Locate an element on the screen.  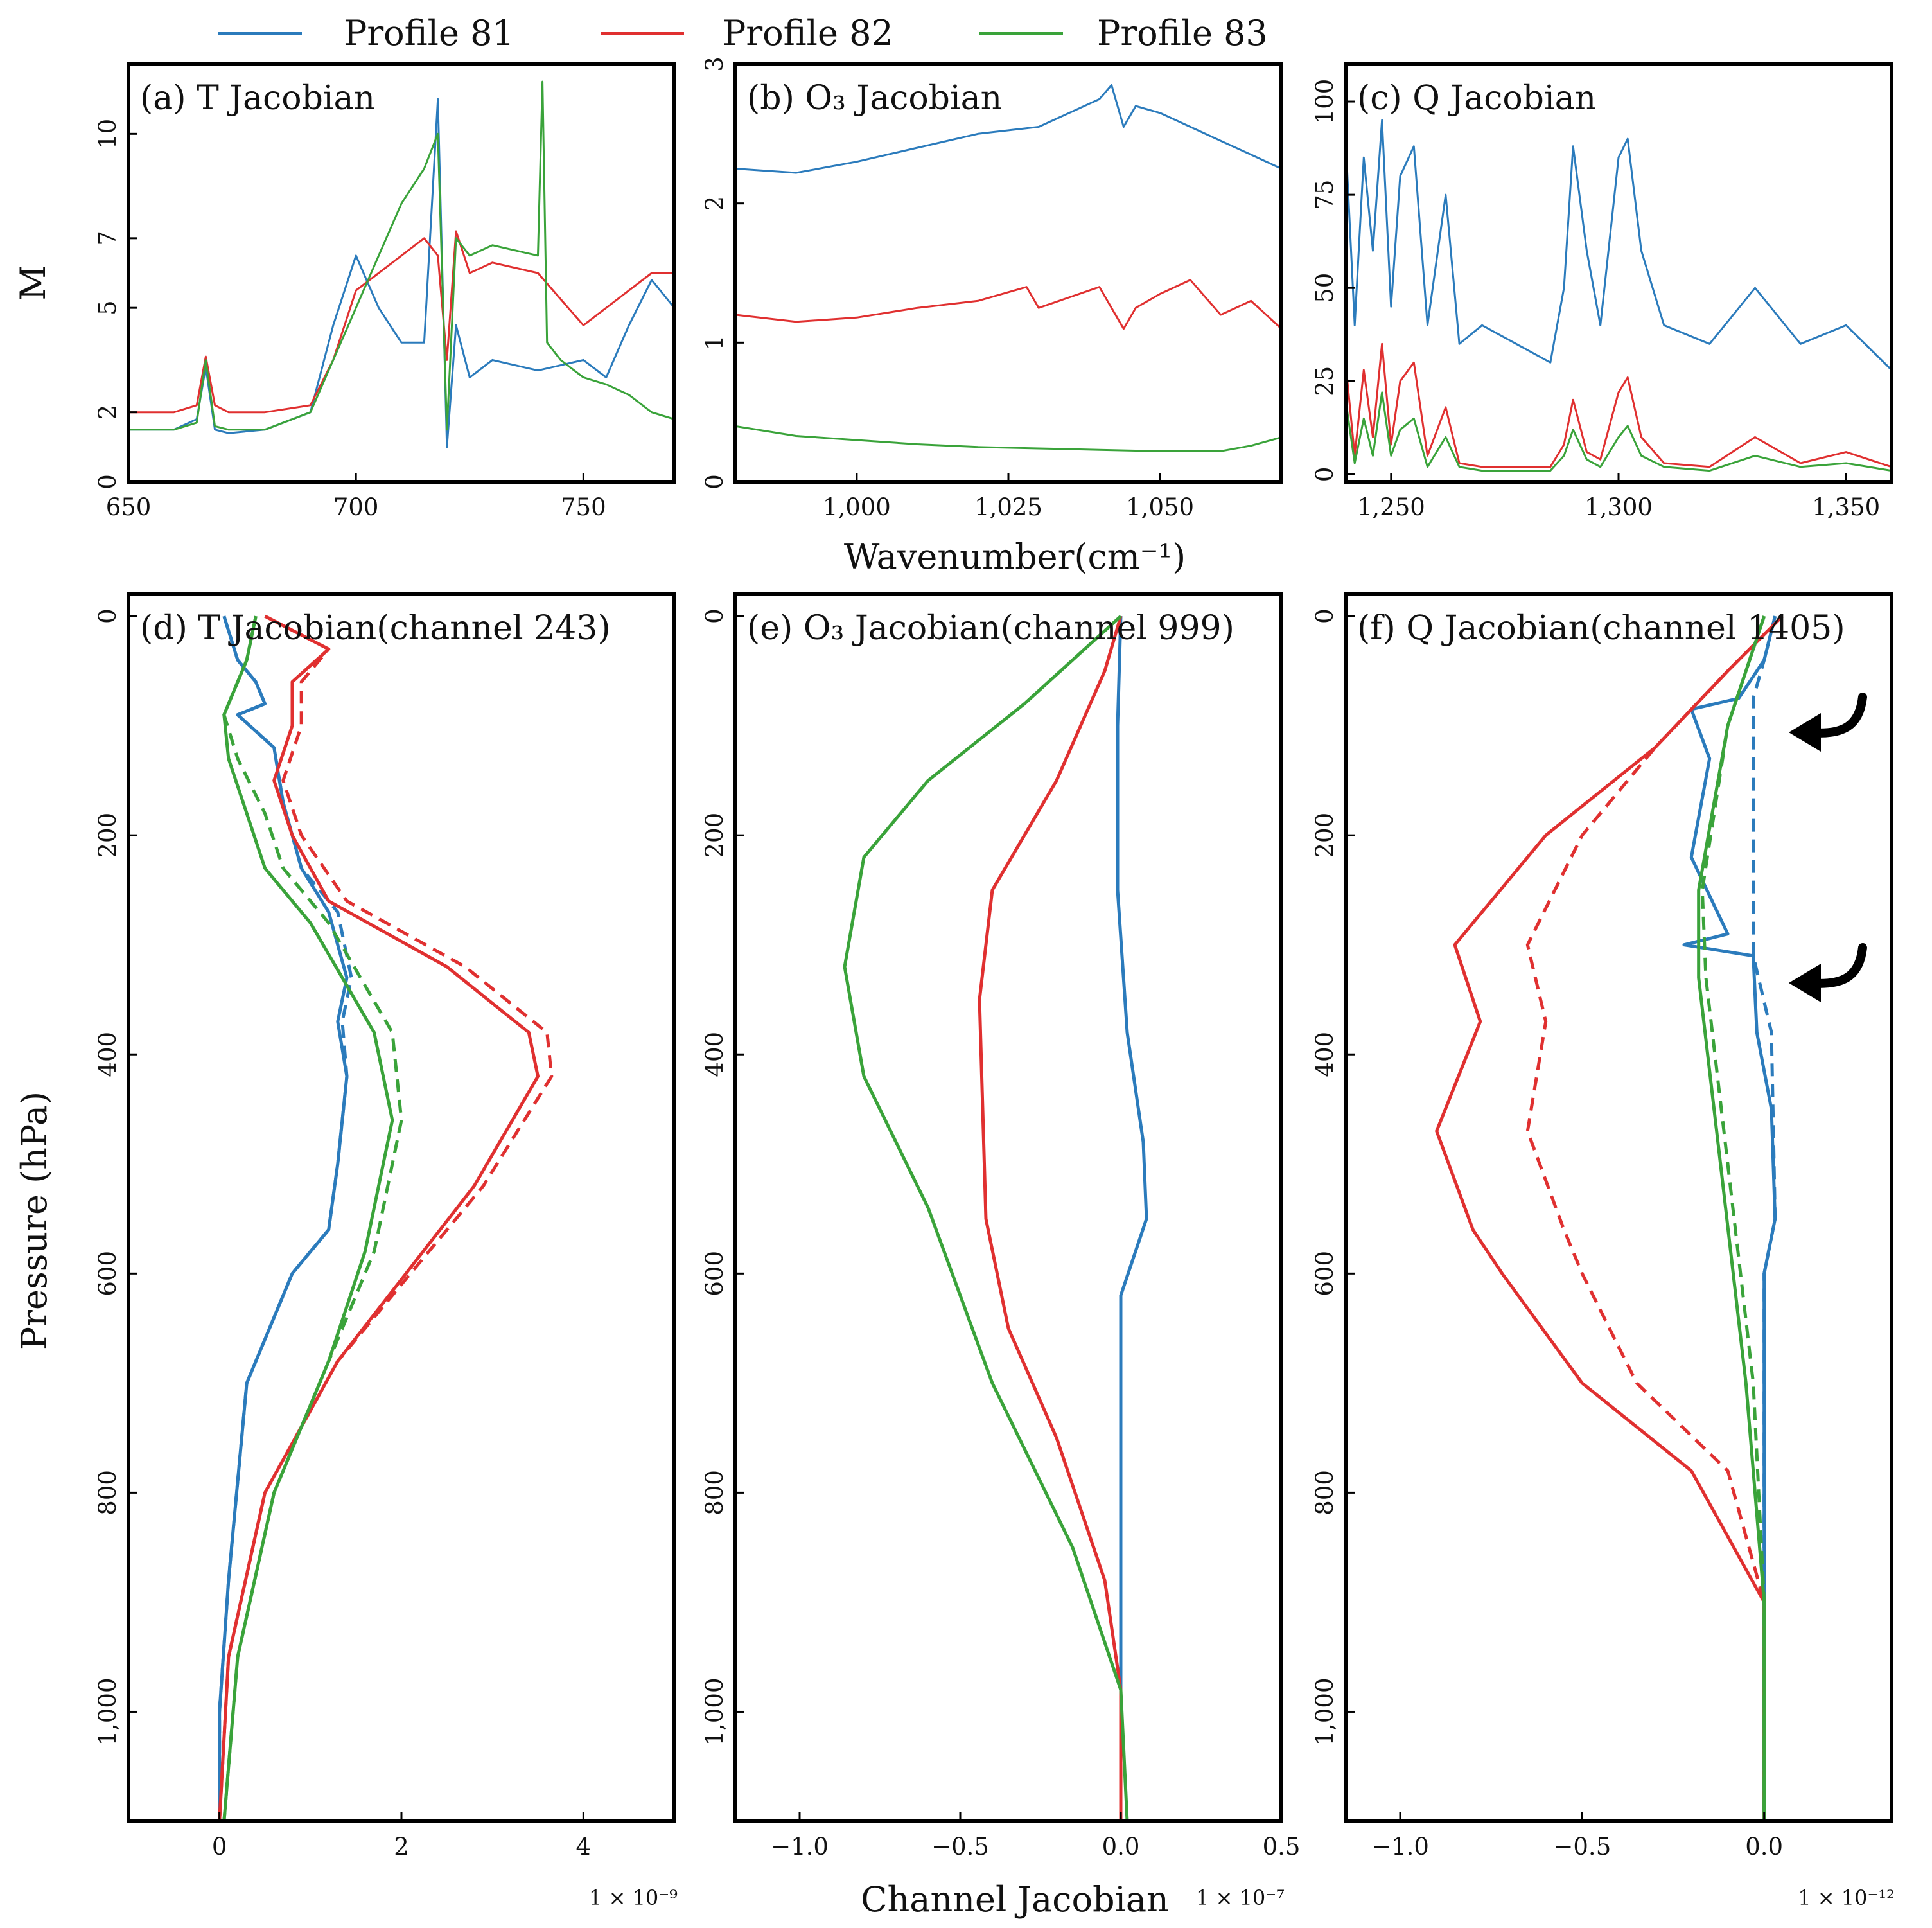
legend-label-profile-81: Profile 81 is located at coordinates (429, 33).